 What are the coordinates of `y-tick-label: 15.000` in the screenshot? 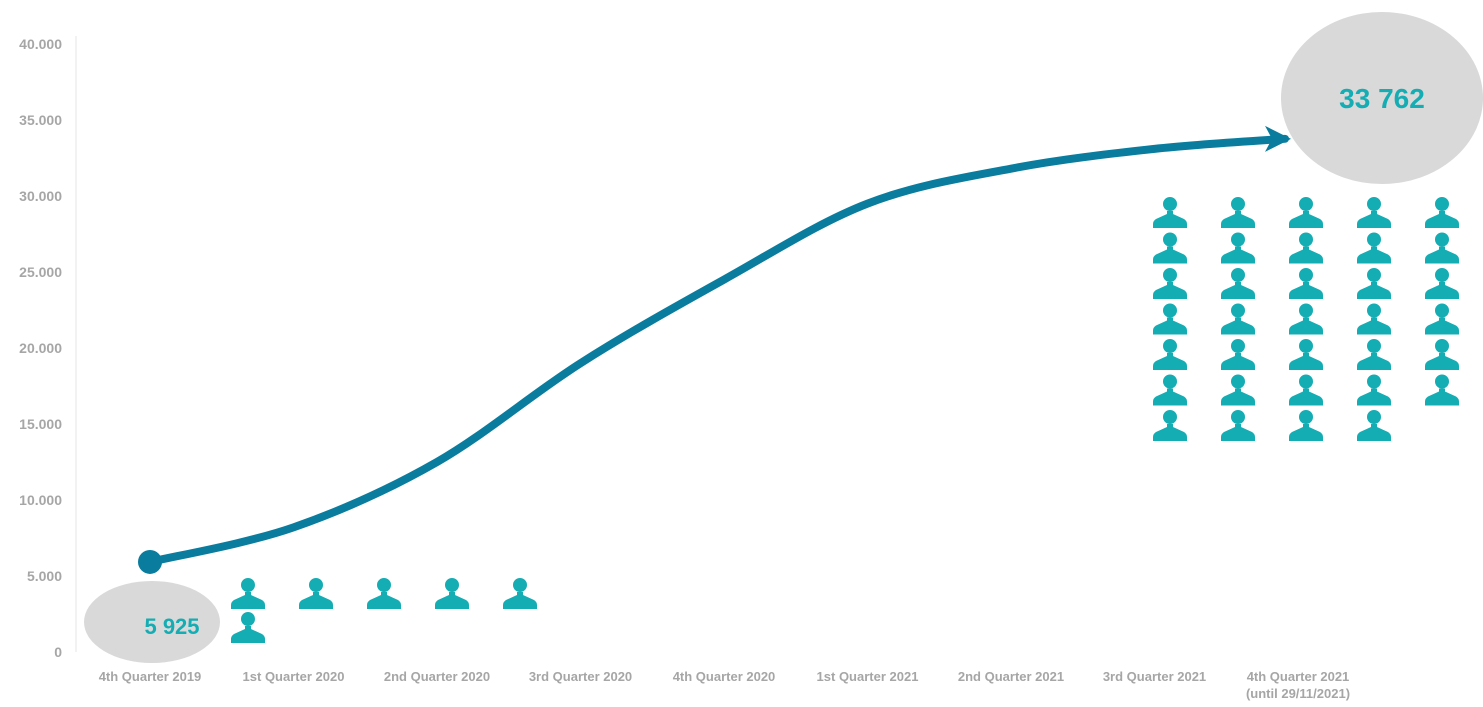 It's located at (40, 424).